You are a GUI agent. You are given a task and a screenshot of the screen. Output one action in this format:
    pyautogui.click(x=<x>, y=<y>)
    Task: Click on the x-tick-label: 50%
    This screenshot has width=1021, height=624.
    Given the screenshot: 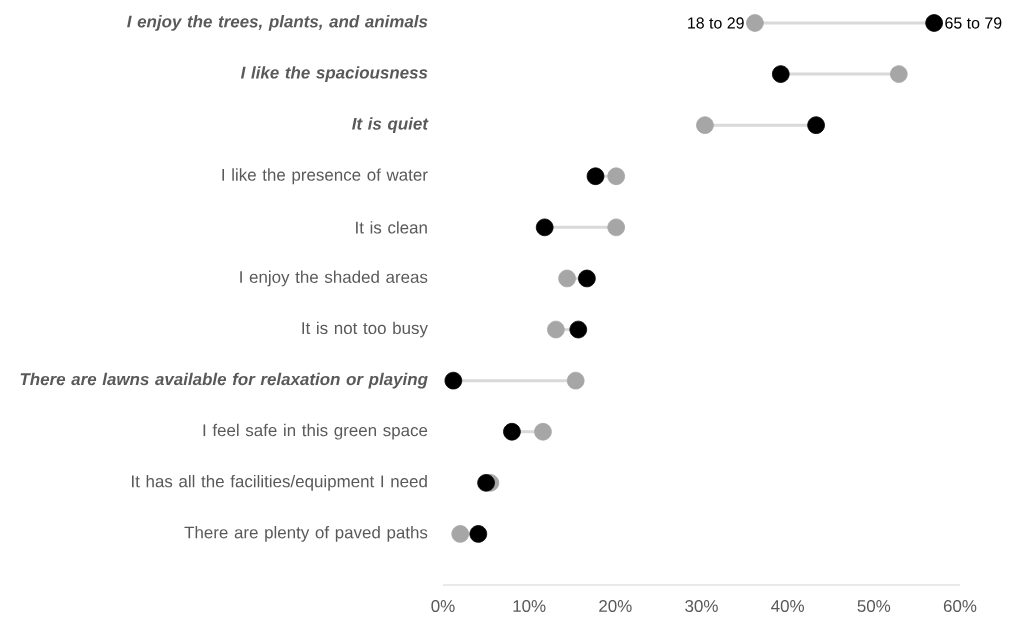 What is the action you would take?
    pyautogui.click(x=874, y=606)
    